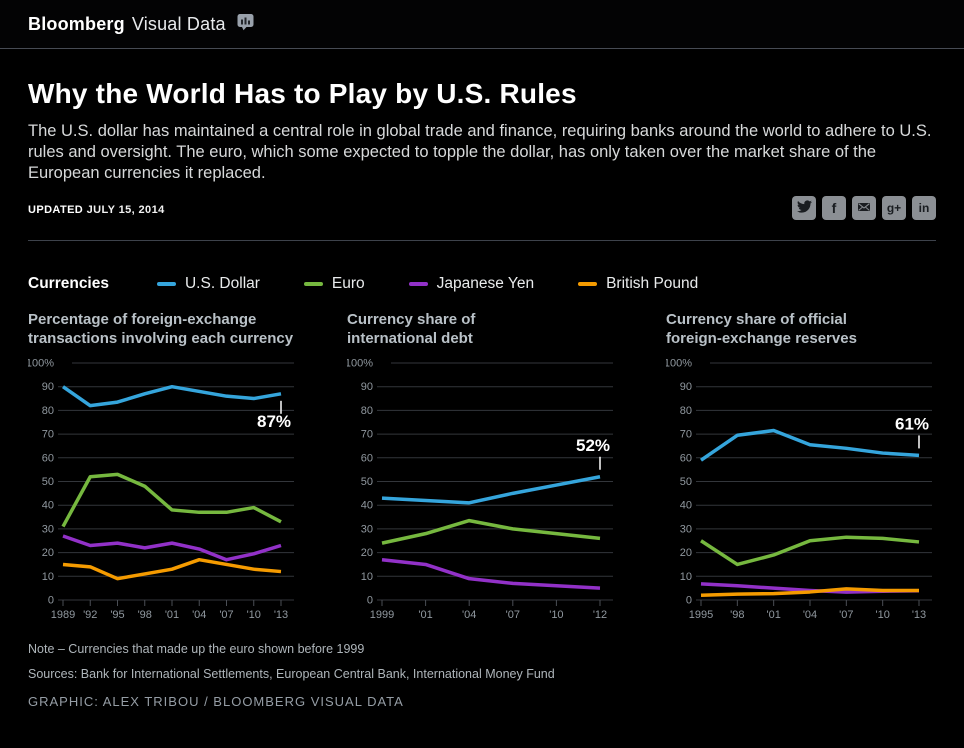 The image size is (964, 748). I want to click on legend-item-british-pound: British Pound, so click(638, 284).